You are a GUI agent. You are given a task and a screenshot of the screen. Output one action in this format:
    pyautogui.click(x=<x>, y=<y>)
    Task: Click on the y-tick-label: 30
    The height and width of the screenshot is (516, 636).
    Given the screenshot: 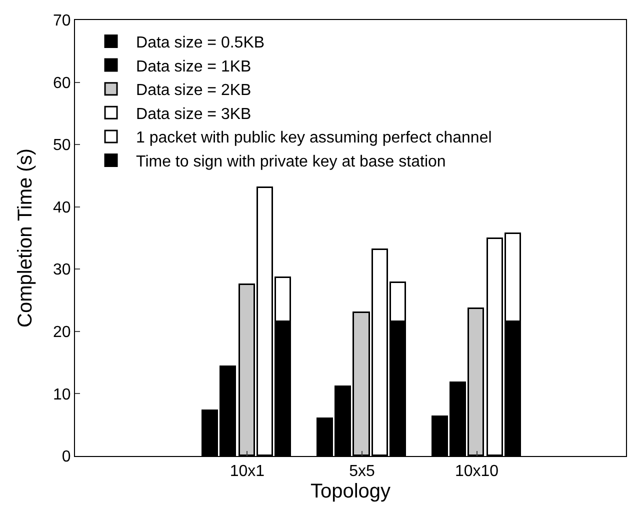 What is the action you would take?
    pyautogui.click(x=62, y=270)
    